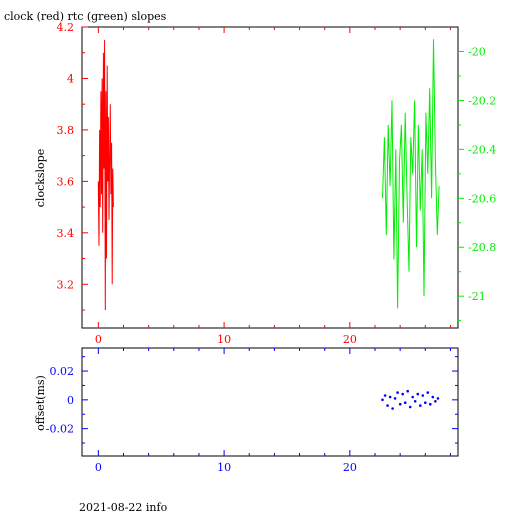  What do you see at coordinates (482, 247) in the screenshot?
I see `top-right-y-tick-label: -20.8` at bounding box center [482, 247].